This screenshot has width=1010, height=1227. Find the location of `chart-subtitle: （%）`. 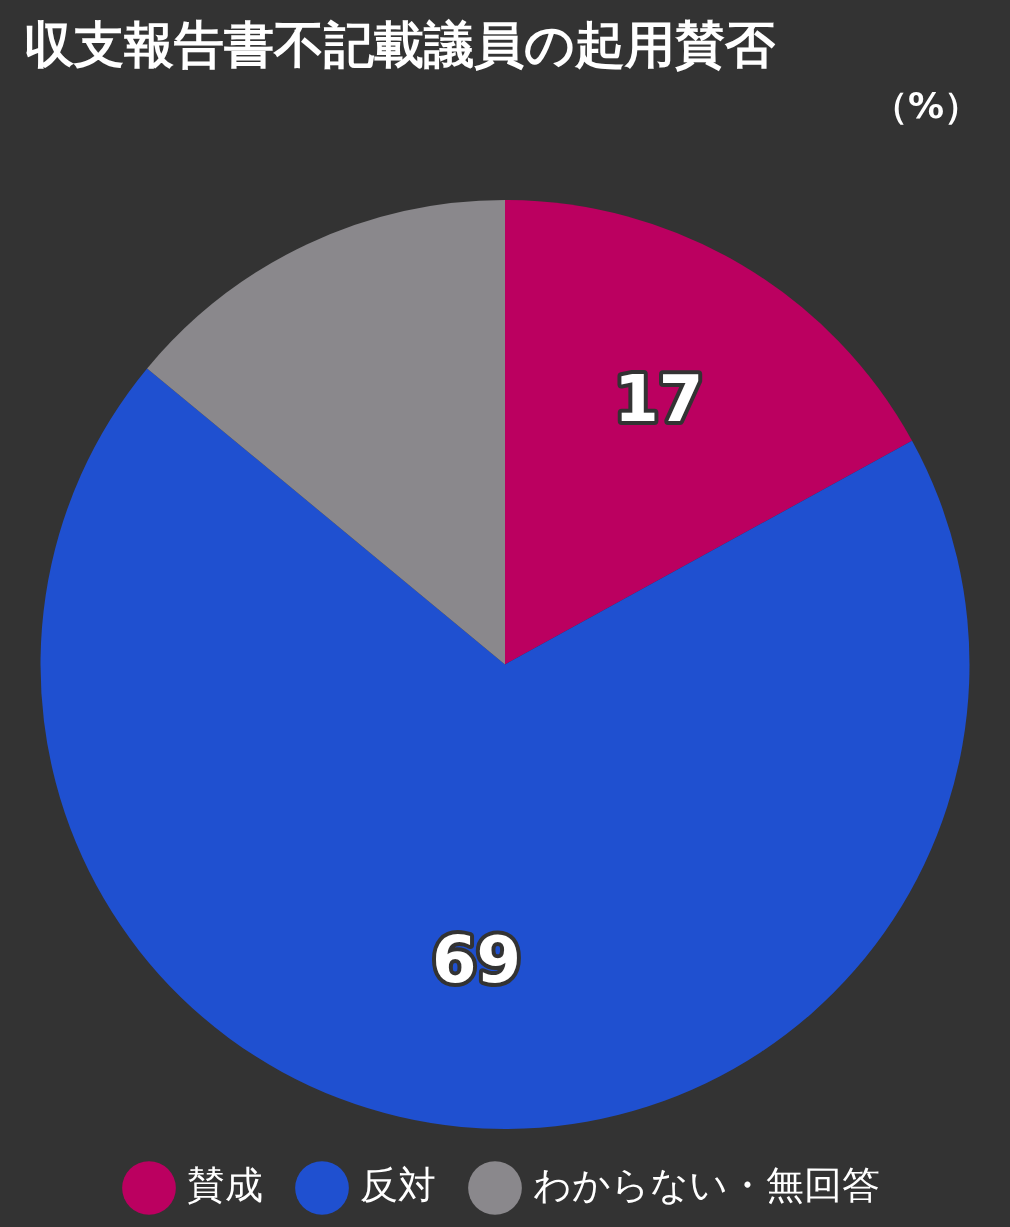

chart-subtitle: （%） is located at coordinates (925, 106).